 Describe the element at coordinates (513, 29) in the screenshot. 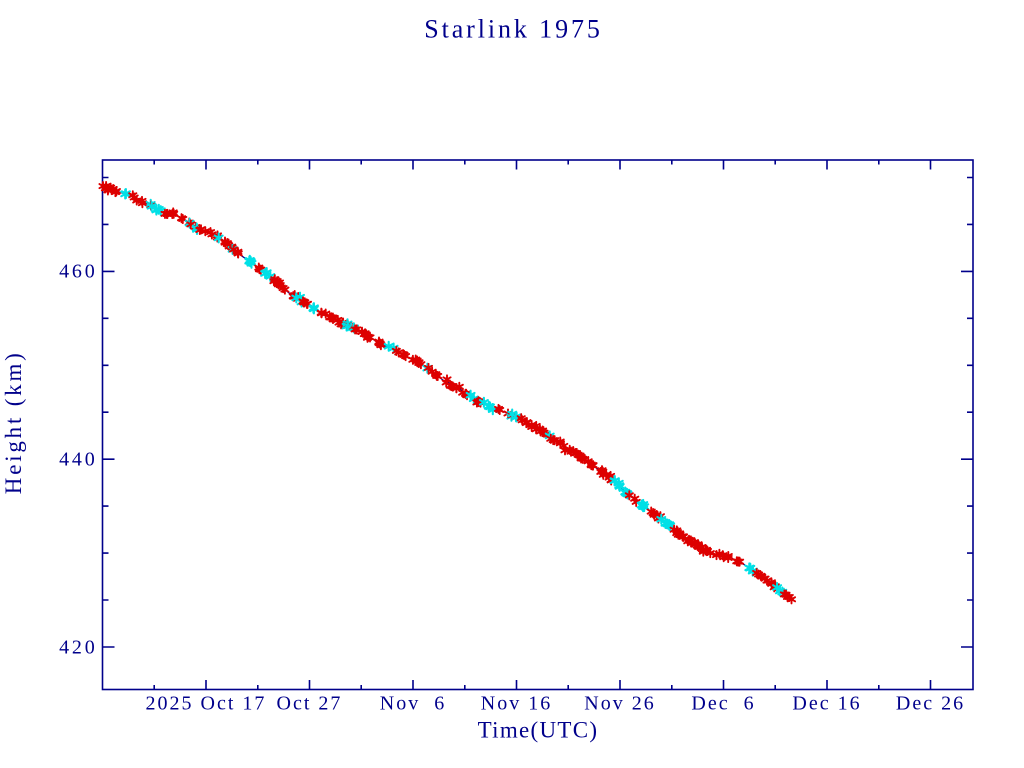

I see `svg-text: Starlink 1975` at that location.